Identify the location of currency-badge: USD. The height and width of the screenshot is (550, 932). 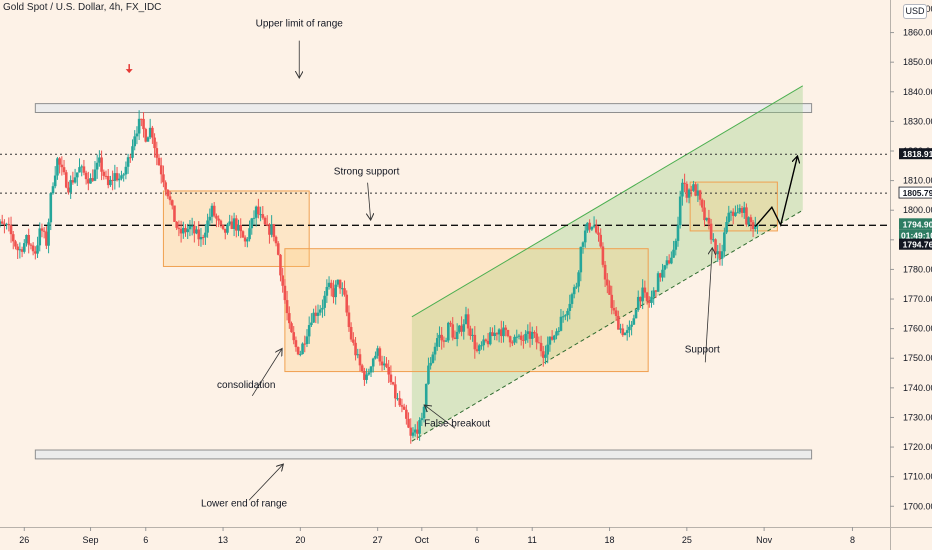
(915, 11).